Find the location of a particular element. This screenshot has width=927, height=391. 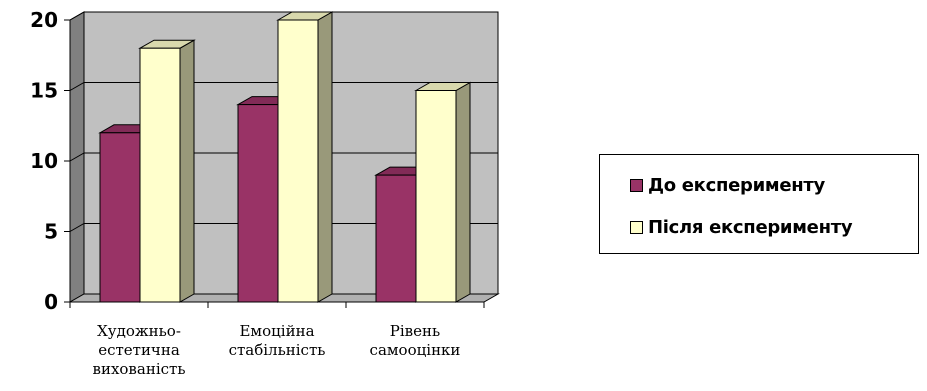

legend-swatch-before is located at coordinates (636, 185).